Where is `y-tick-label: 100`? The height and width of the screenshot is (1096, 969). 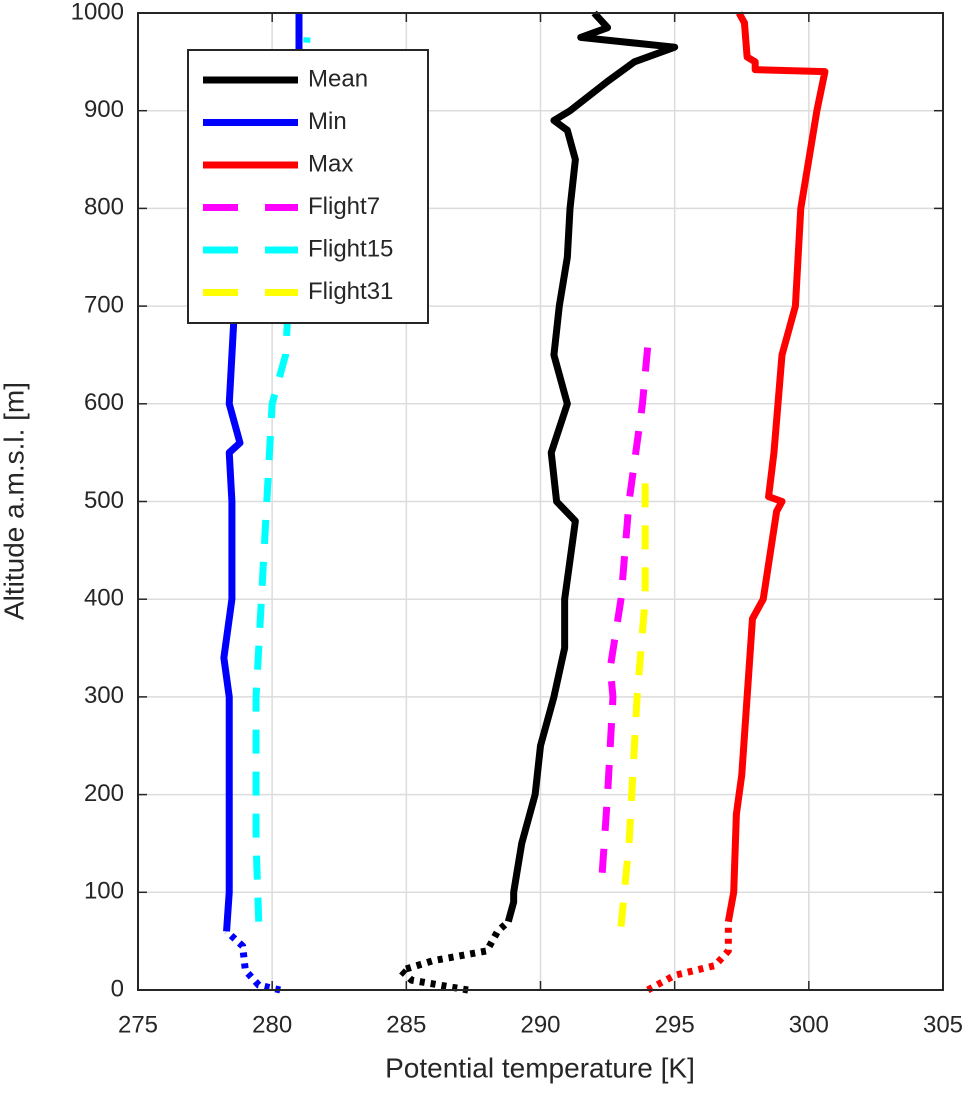
y-tick-label: 100 is located at coordinates (104, 891).